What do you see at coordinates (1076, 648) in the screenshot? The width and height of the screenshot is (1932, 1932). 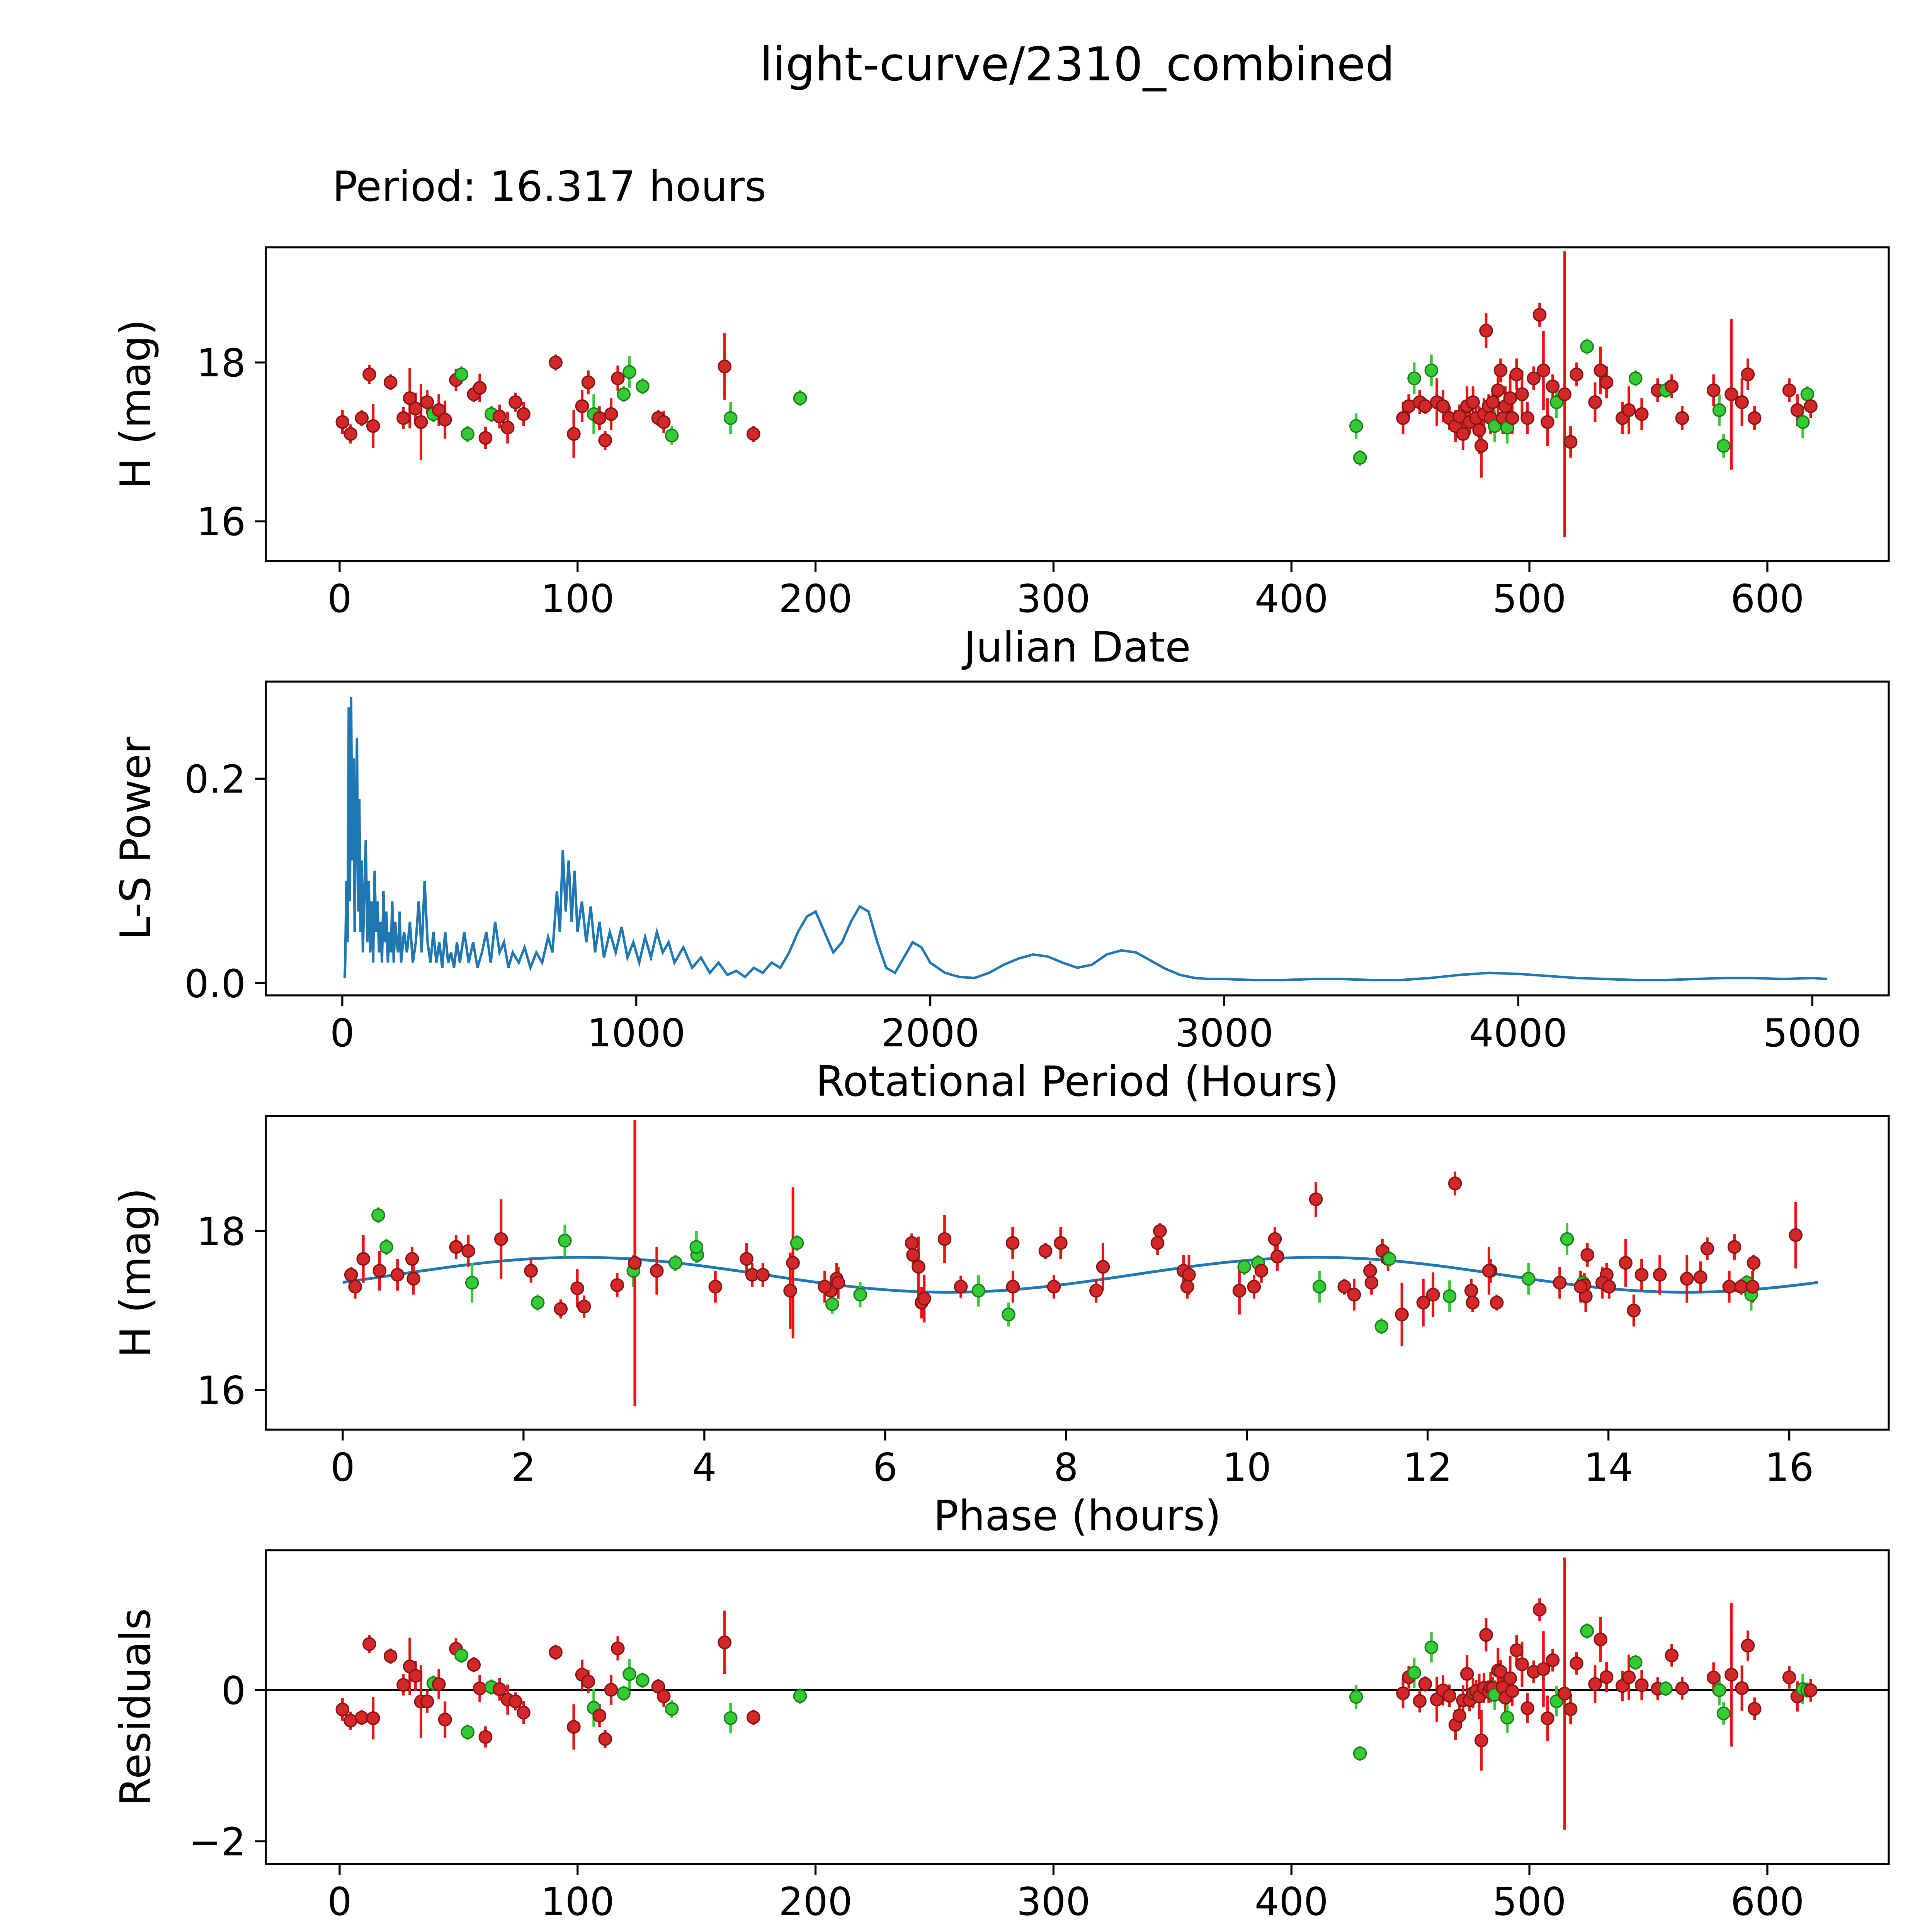 I see `x-axis-label-panel-raw-lightcurve: Julian Date` at bounding box center [1076, 648].